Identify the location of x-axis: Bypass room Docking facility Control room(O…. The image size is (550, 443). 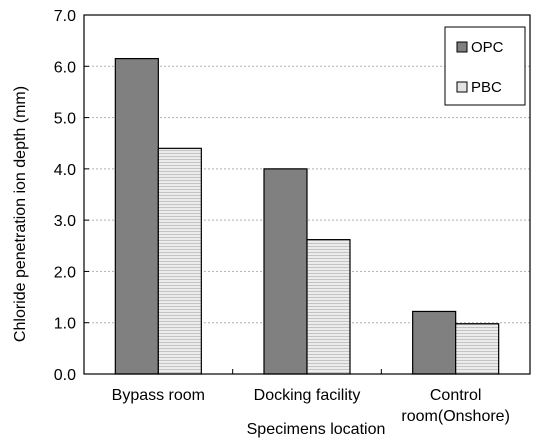
(311, 397).